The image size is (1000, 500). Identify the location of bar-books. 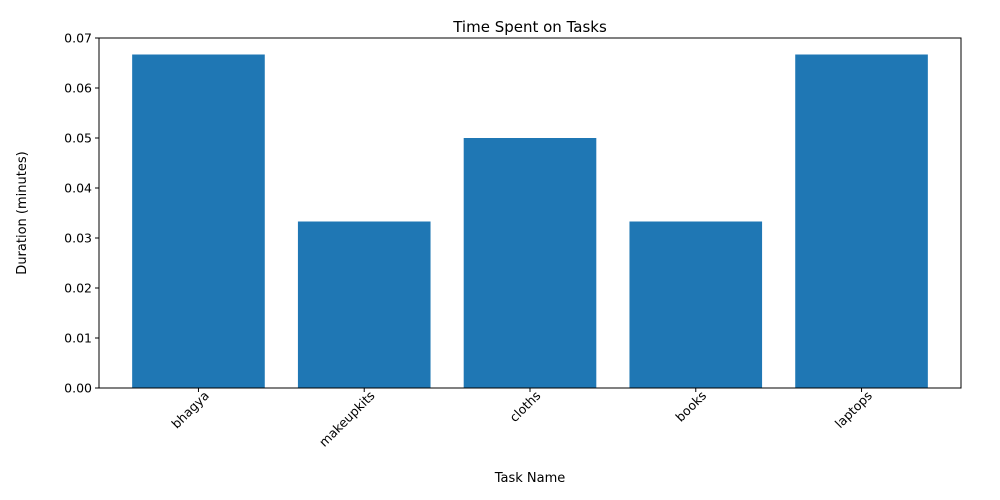
(696, 304).